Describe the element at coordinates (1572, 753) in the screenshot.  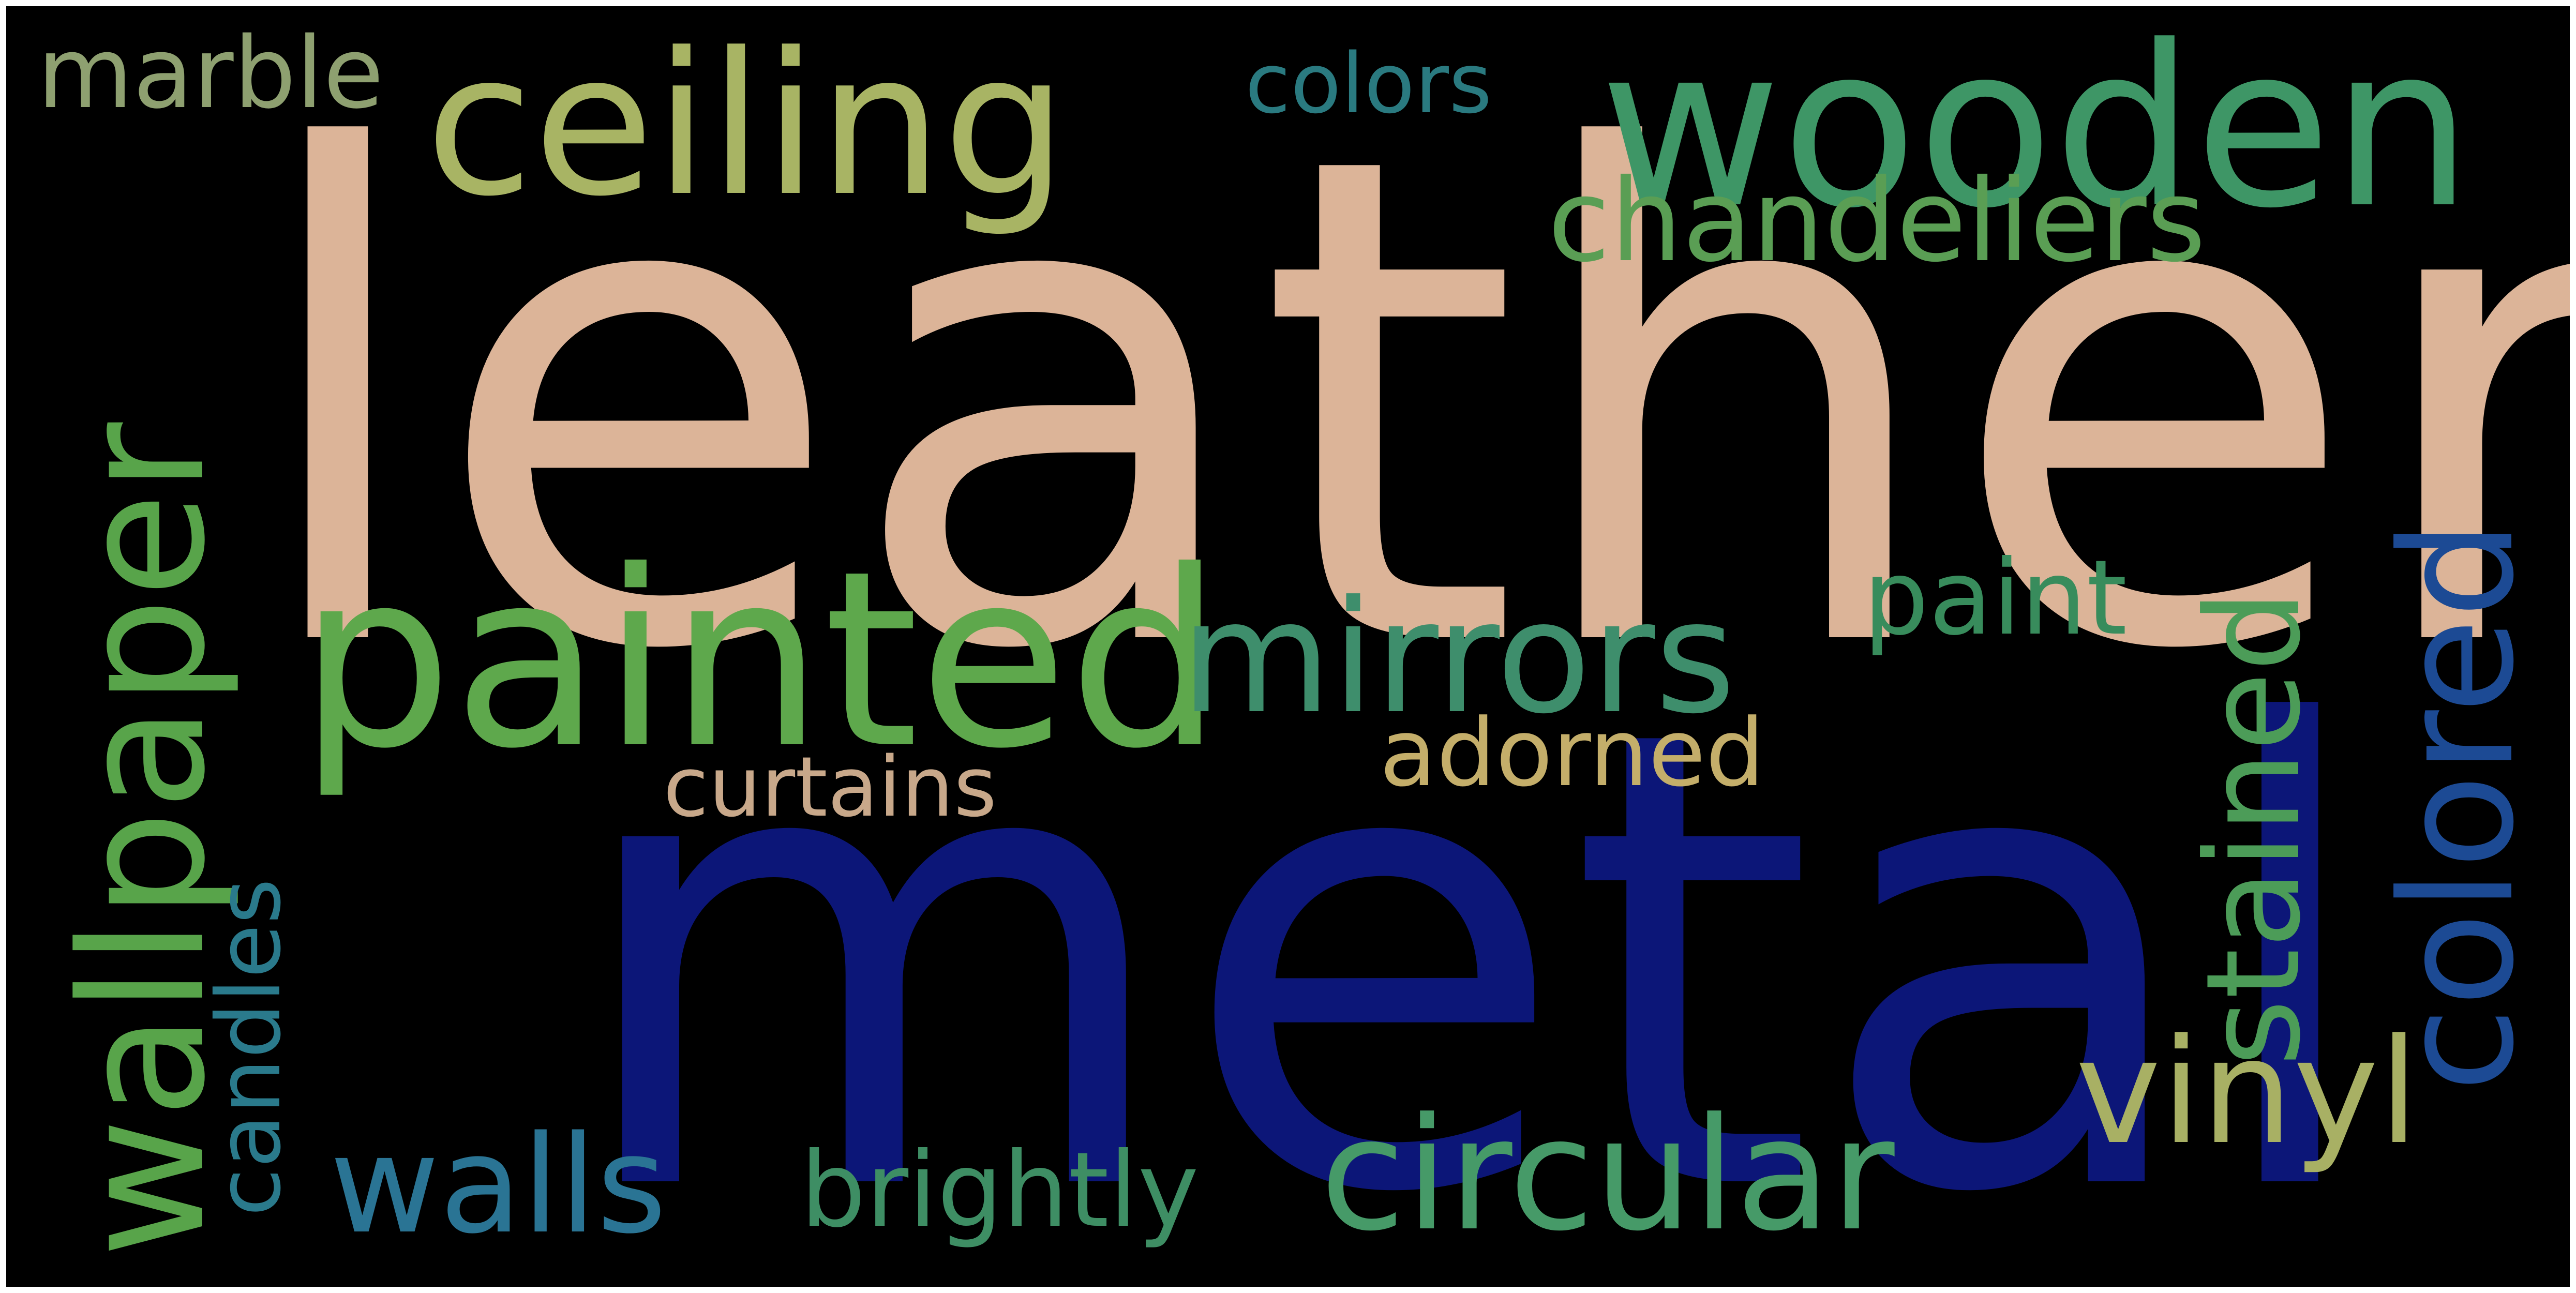
I see `word-adorned: adorned` at that location.